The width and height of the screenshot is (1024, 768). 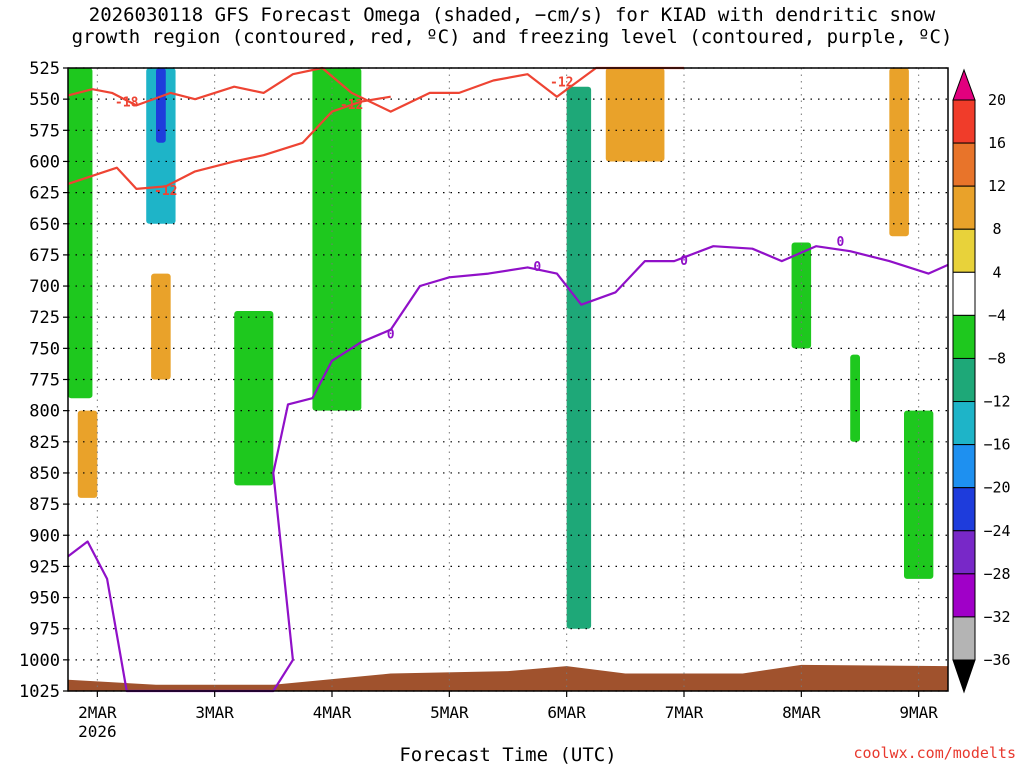 I want to click on x-tick-sublabel: 2026, so click(x=97, y=731).